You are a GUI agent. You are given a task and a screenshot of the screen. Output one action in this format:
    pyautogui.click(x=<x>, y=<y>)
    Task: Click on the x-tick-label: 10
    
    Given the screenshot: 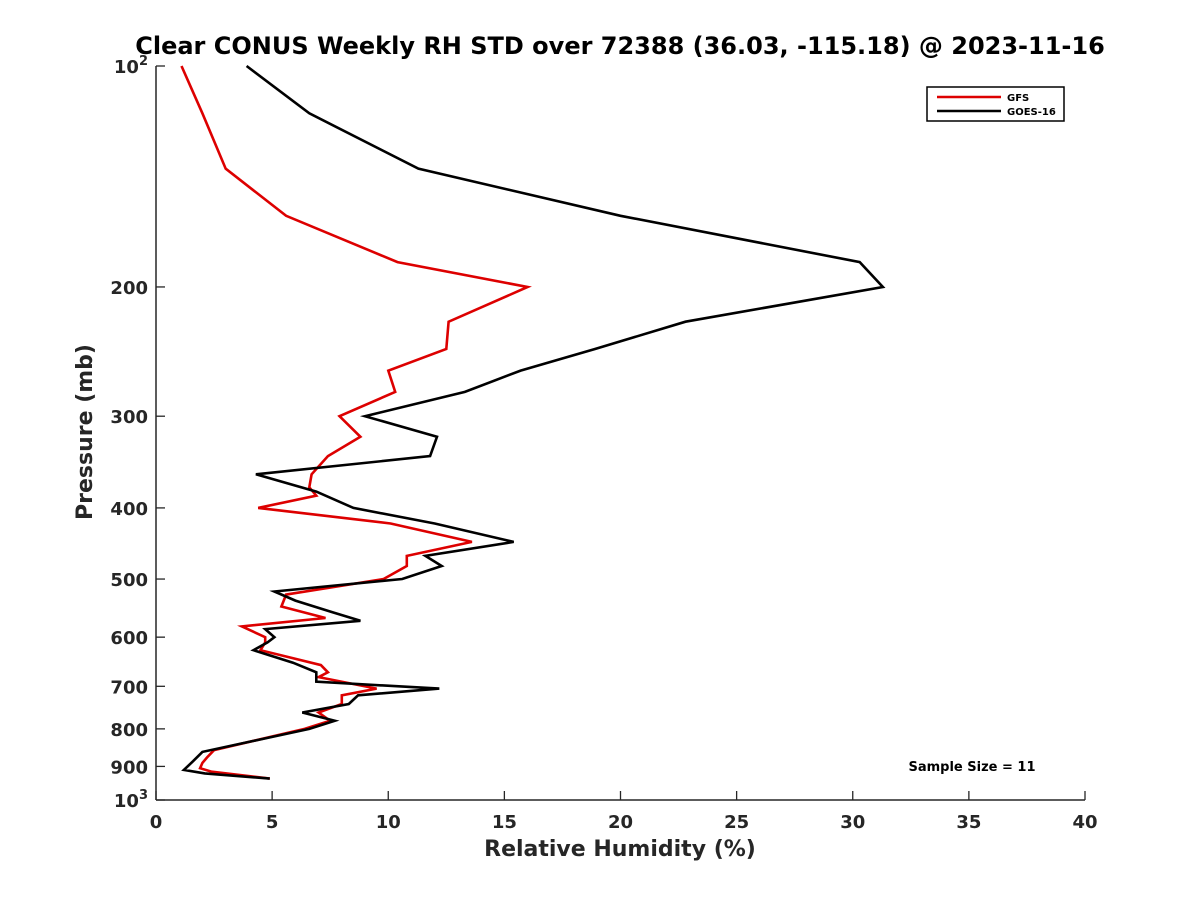 What is the action you would take?
    pyautogui.click(x=388, y=822)
    